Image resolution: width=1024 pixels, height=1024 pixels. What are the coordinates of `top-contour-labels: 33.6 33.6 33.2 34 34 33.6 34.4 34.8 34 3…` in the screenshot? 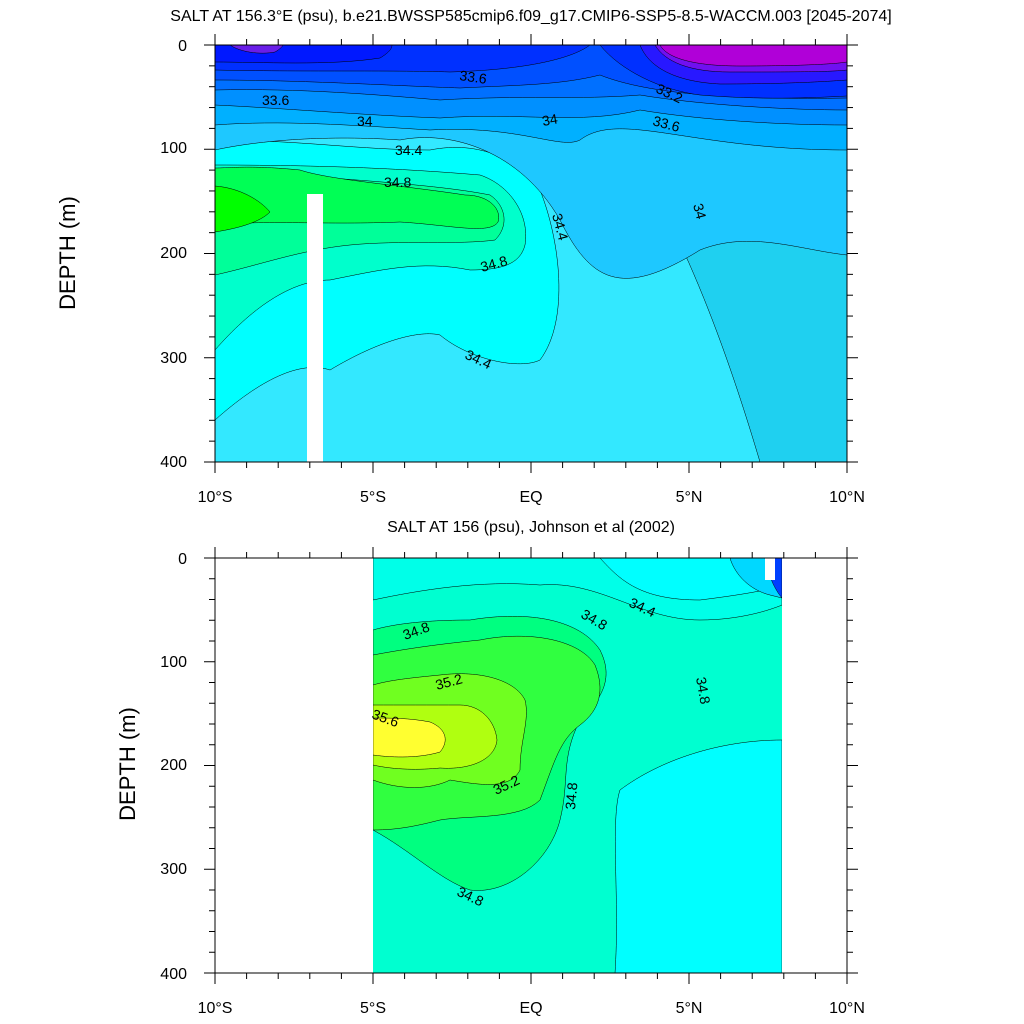 It's located at (486, 219).